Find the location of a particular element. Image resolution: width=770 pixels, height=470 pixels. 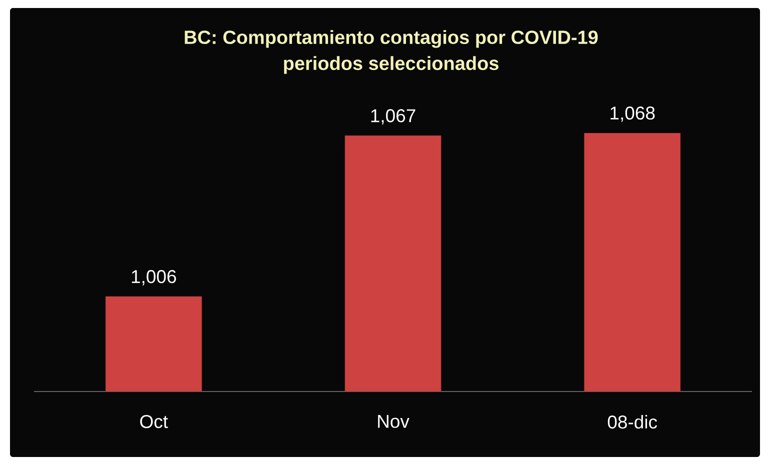

x-tick-label: Oct is located at coordinates (154, 421).